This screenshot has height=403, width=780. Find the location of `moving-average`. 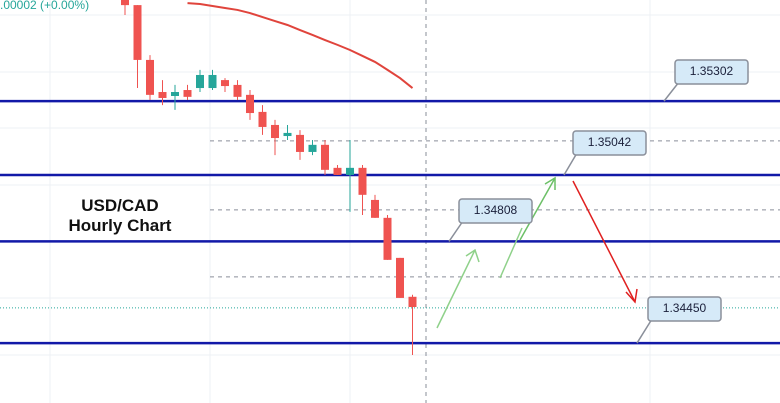

moving-average is located at coordinates (300, 45).